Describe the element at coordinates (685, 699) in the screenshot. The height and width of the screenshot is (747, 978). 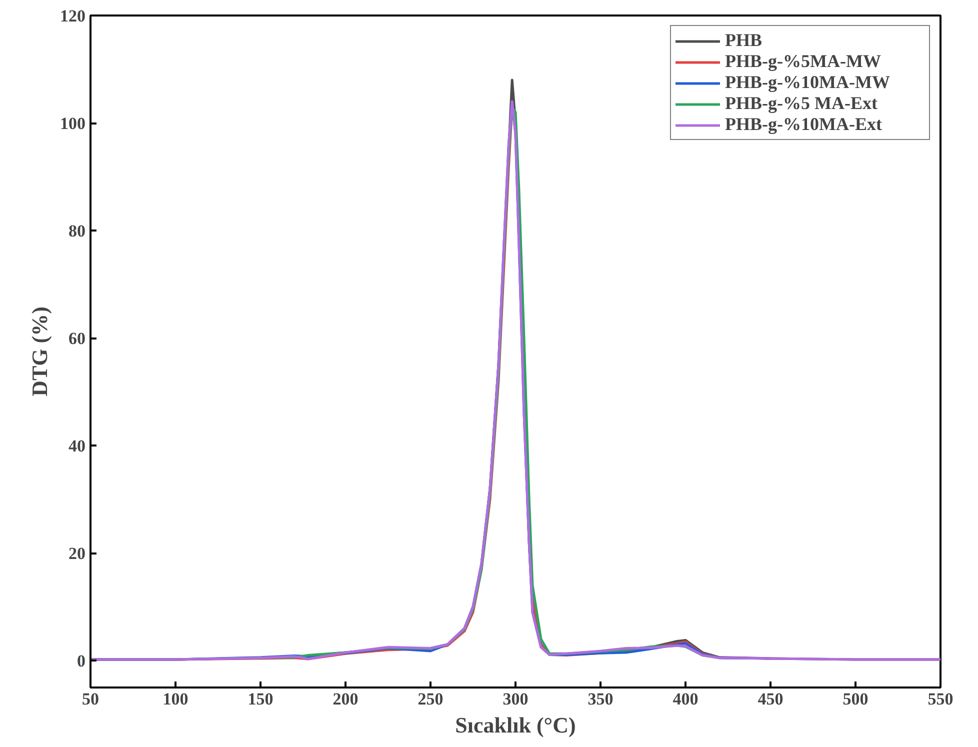
I see `x-tick-label: 400` at that location.